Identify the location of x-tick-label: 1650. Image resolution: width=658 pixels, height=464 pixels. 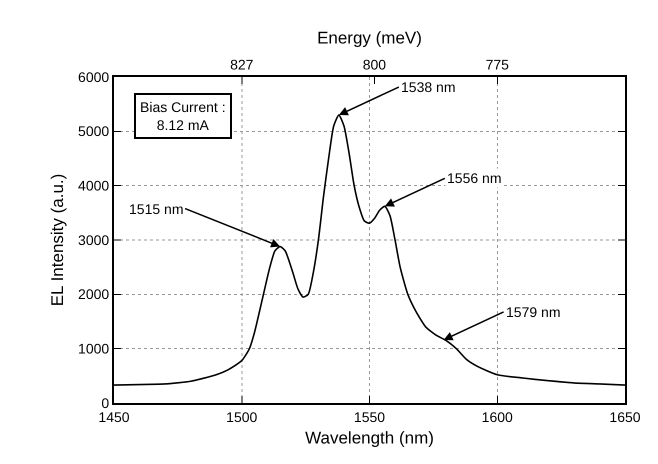
(625, 416).